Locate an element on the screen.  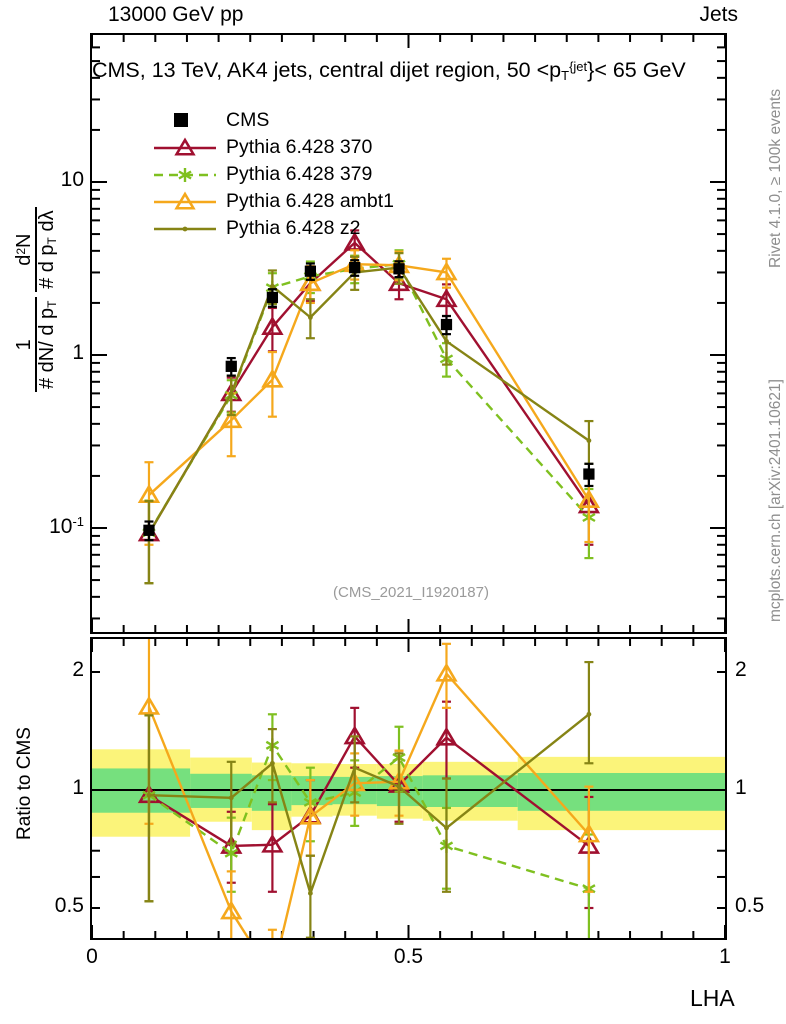
header-category-label: Jets is located at coordinates (718, 14).